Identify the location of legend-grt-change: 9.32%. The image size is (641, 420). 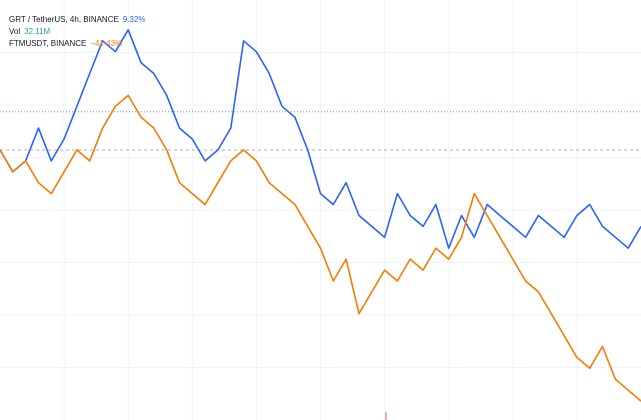
(134, 19).